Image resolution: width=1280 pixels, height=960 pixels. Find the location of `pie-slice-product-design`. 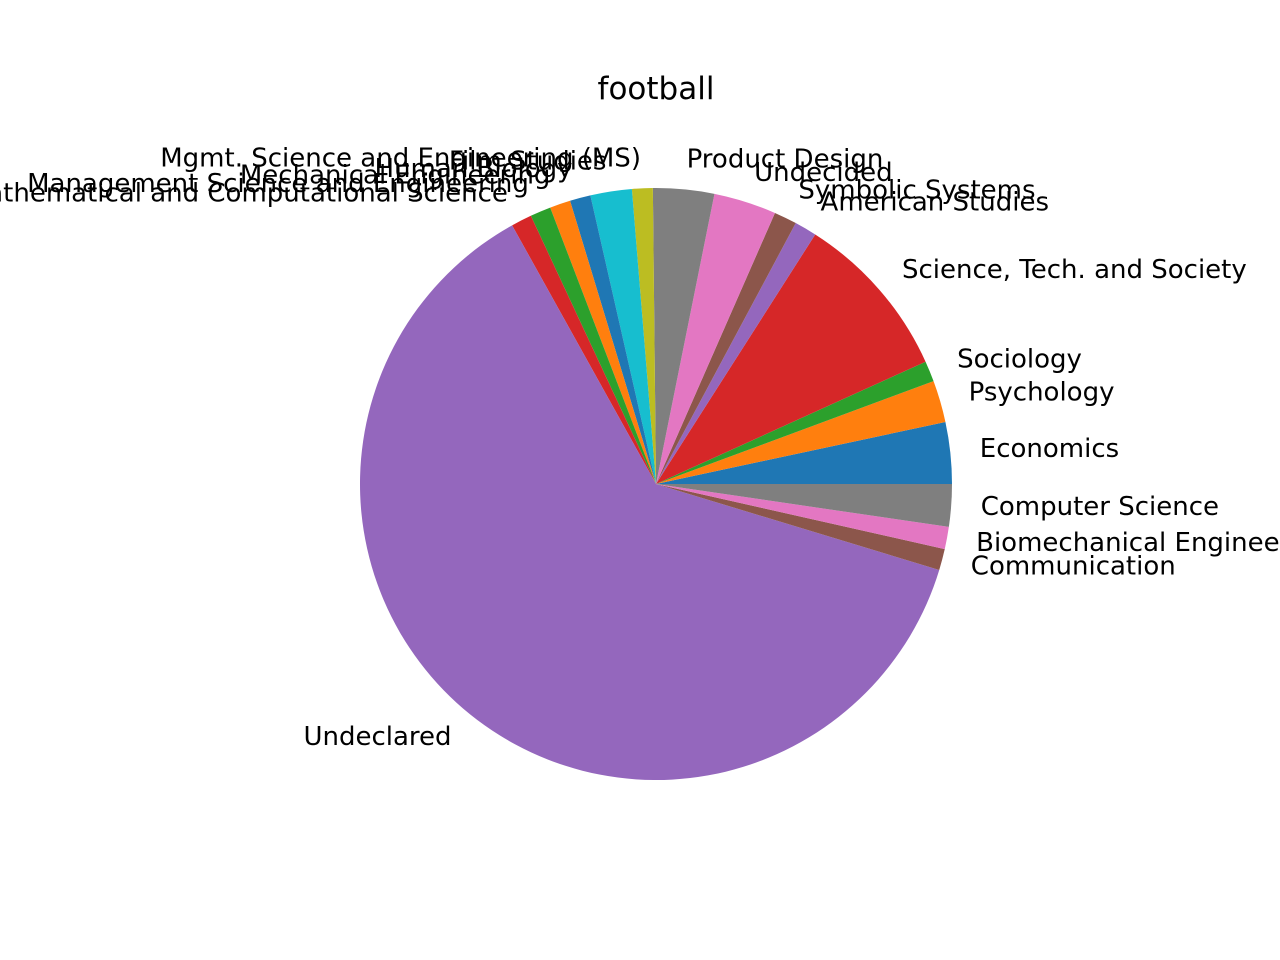

pie-slice-product-design is located at coordinates (683, 336).